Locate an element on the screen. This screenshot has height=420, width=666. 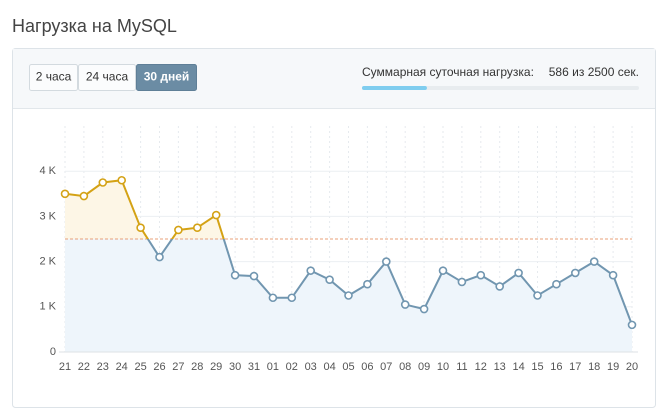
y-tick-label: 0 is located at coordinates (53, 352).